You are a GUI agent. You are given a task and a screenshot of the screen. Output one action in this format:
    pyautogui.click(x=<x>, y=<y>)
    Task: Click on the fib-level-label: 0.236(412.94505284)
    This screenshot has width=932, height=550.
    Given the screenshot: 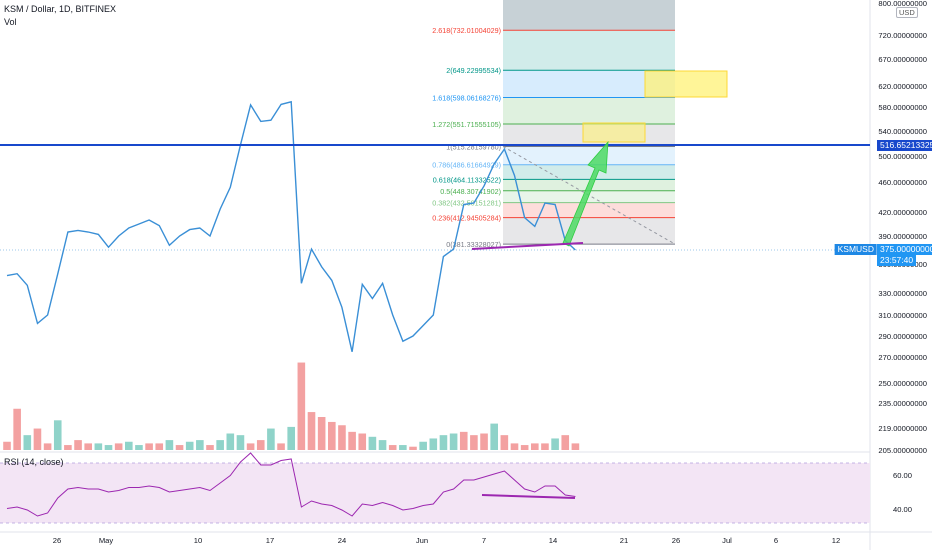 What is the action you would take?
    pyautogui.click(x=466, y=218)
    